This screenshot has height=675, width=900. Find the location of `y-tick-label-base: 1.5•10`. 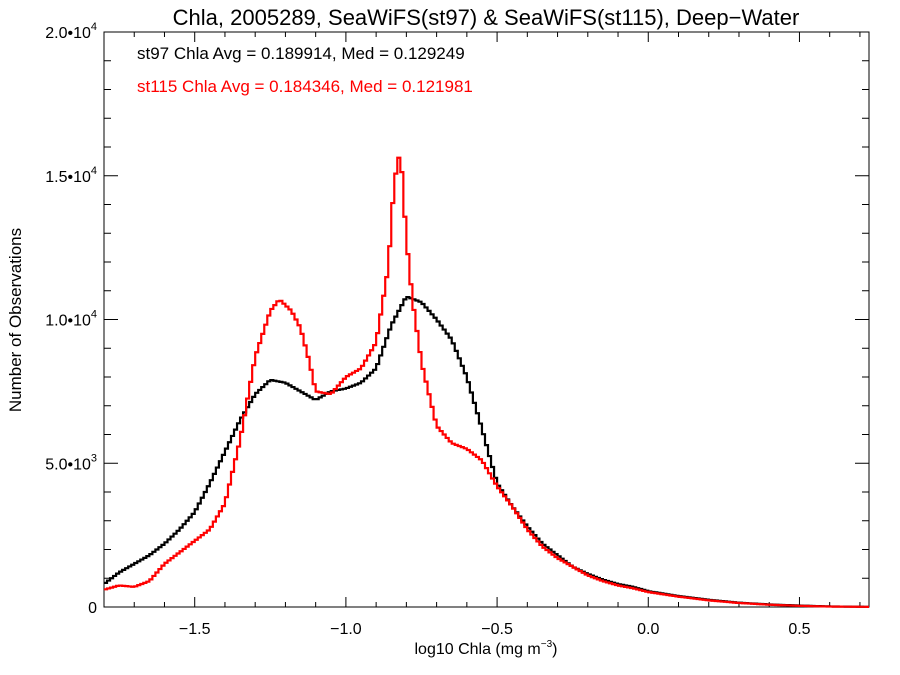

y-tick-label-base: 1.5•10 is located at coordinates (68, 177).